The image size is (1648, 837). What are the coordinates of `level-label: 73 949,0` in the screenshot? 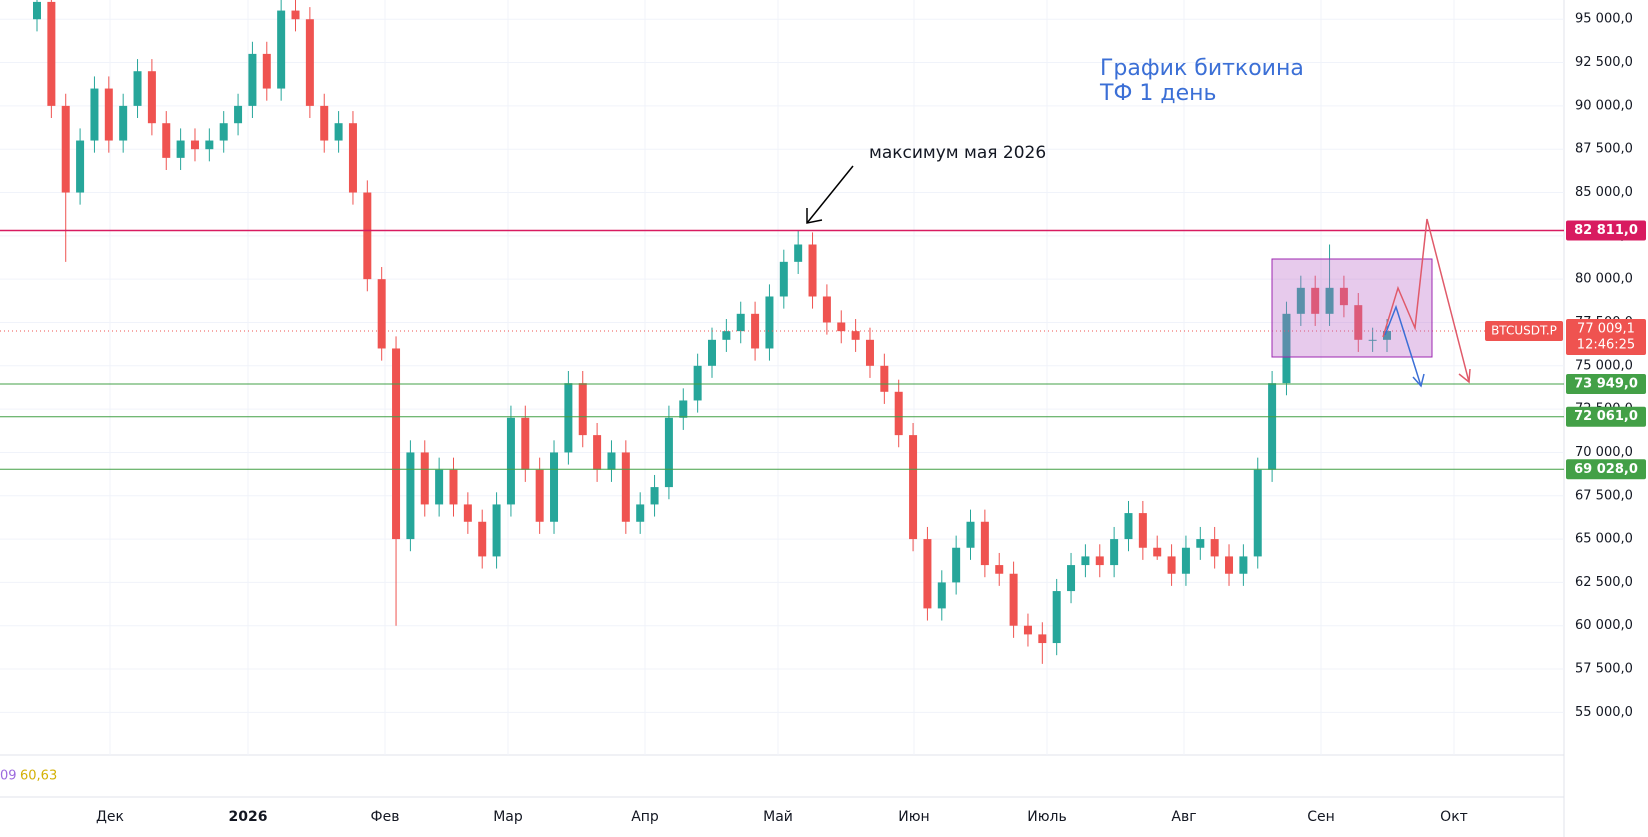 It's located at (1606, 384).